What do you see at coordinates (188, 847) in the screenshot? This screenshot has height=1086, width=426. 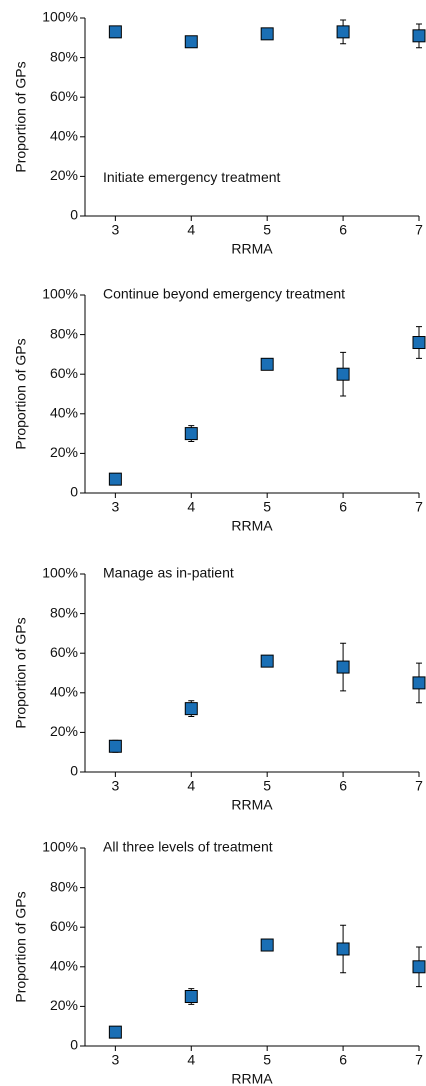 I see `annotation: All three levels of treatment` at bounding box center [188, 847].